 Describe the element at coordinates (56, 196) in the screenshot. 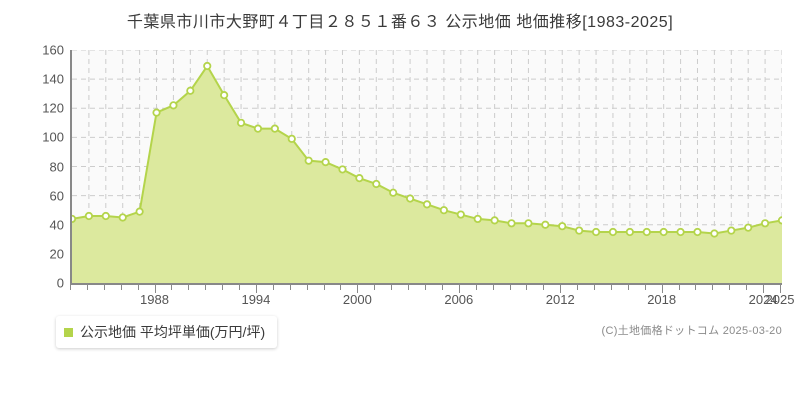

I see `y-tick-label: 60` at that location.